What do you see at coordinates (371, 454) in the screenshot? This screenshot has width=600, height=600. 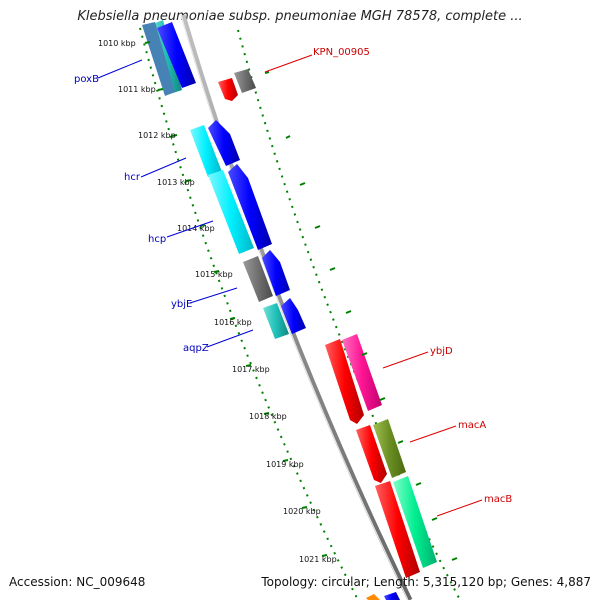 I see `gene-macA-red` at bounding box center [371, 454].